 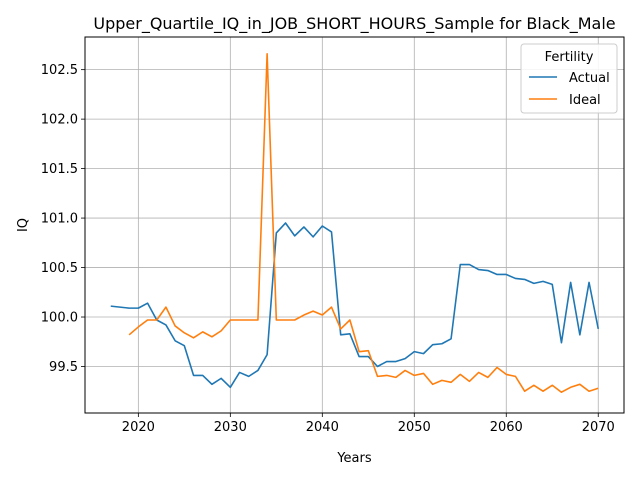 What do you see at coordinates (230, 427) in the screenshot?
I see `x-tick-label: 2030` at bounding box center [230, 427].